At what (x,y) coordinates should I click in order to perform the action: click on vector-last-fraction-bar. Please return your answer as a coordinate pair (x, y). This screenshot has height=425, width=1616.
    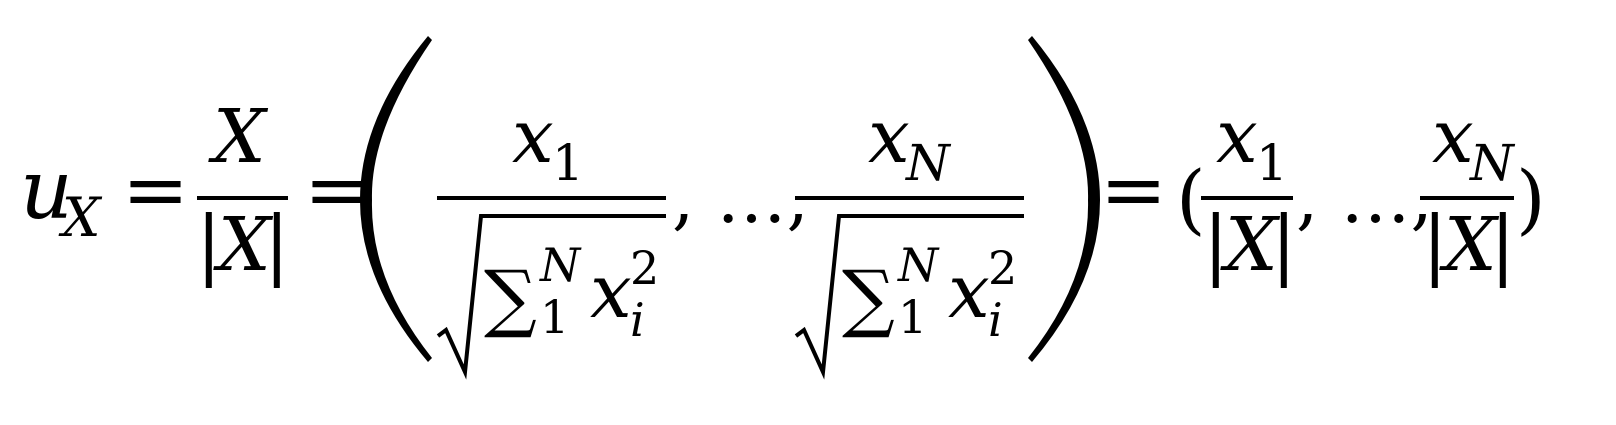
    Looking at the image, I should click on (909, 198).